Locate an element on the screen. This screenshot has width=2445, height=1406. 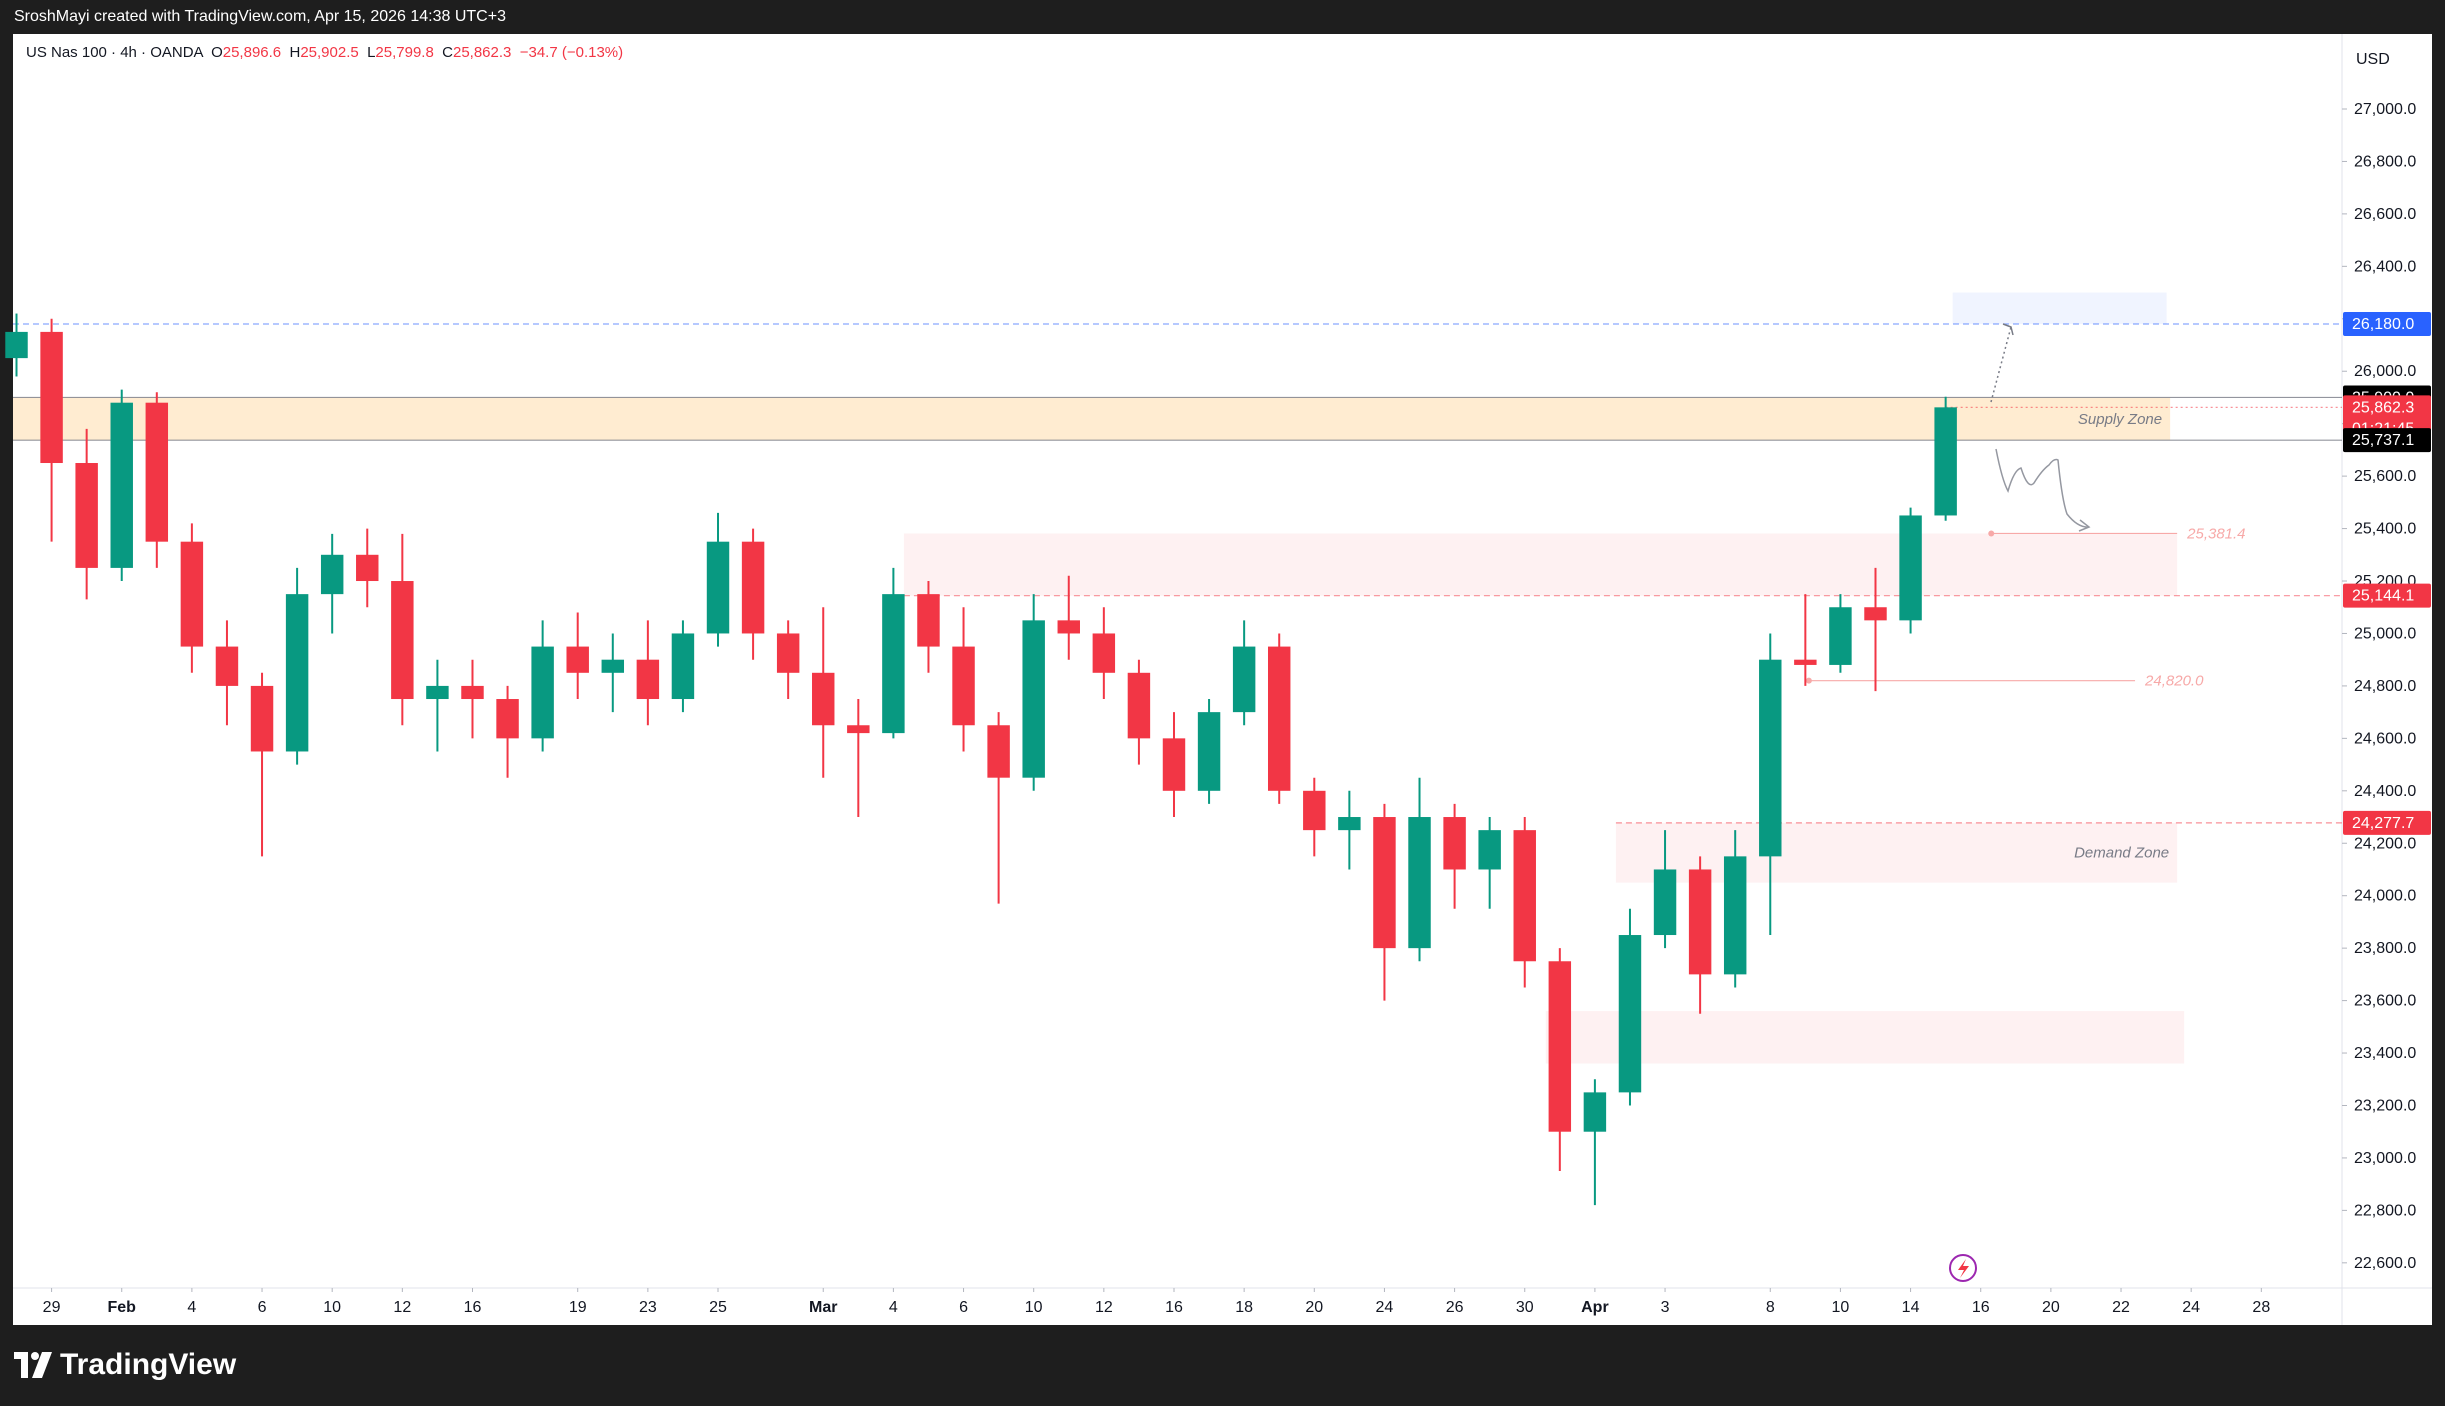
y-tick-label: 23,600.0 is located at coordinates (2385, 1001).